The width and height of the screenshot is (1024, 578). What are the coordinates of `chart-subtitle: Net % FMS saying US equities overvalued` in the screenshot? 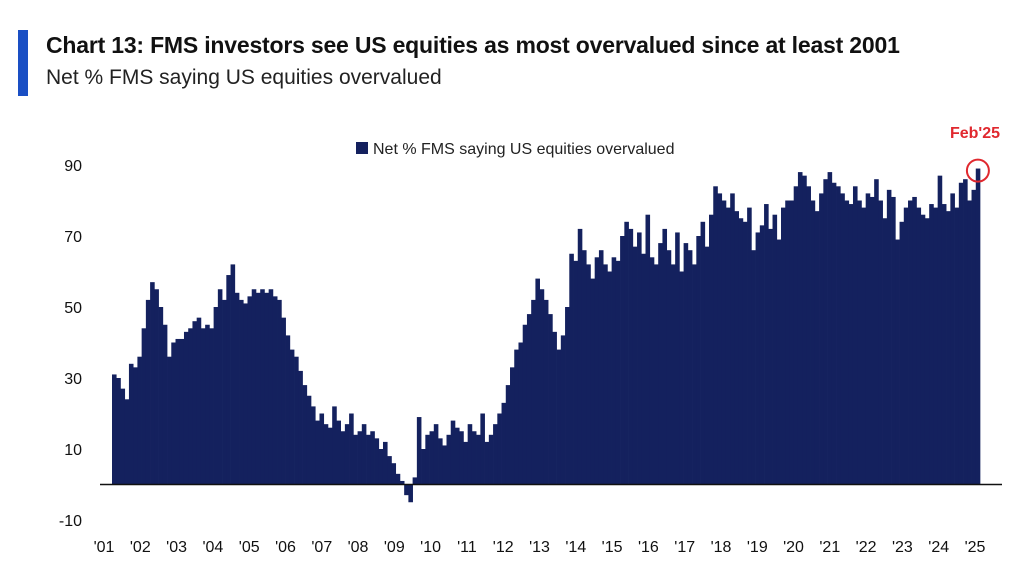 It's located at (244, 77).